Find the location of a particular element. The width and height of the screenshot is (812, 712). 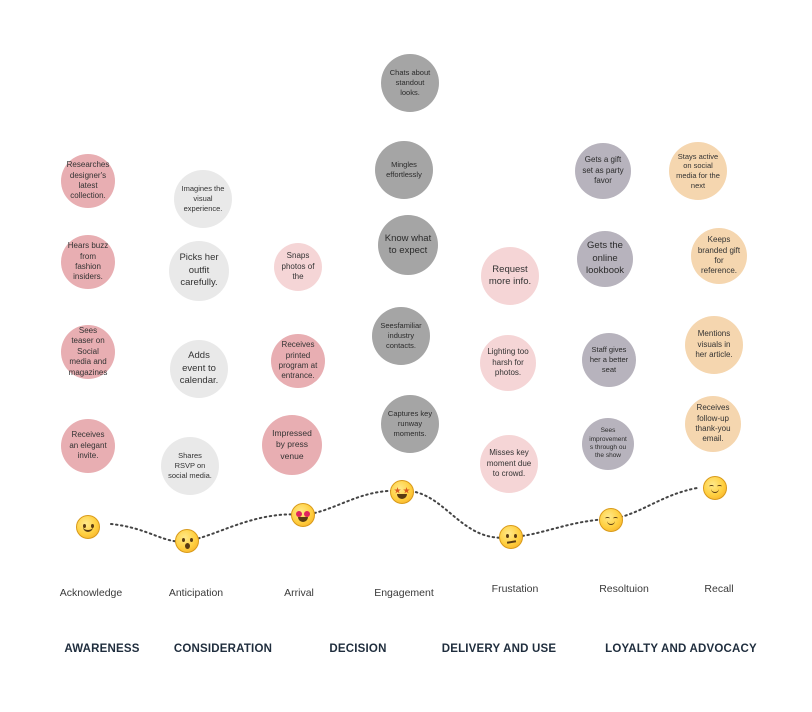

stage-label-frustation: Frustation is located at coordinates (515, 589).